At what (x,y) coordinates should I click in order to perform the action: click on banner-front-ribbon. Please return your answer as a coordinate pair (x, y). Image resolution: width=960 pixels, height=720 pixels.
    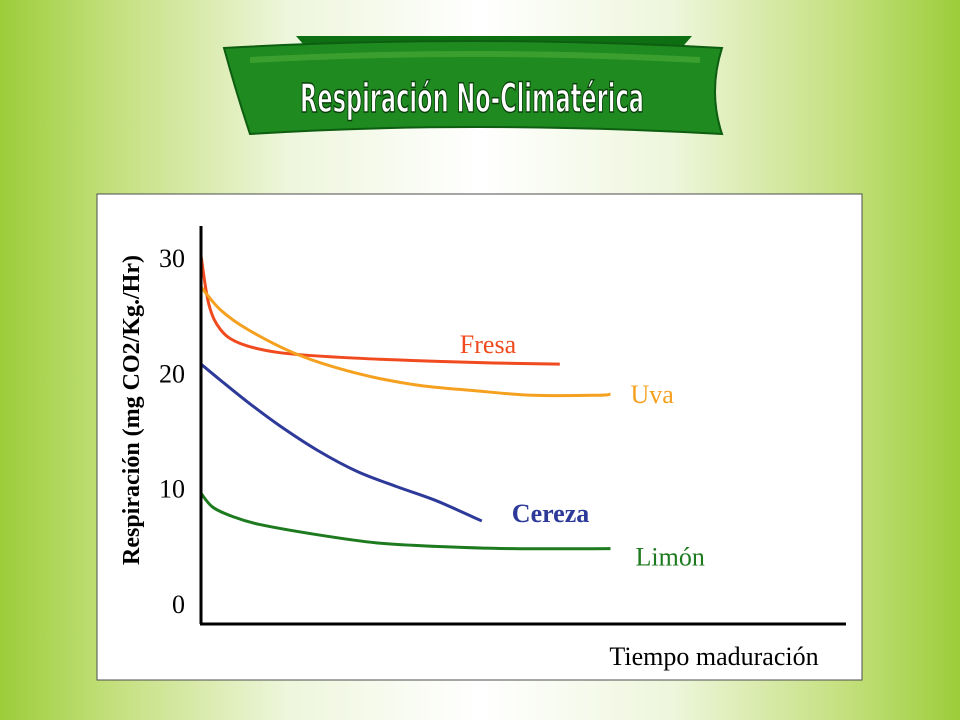
    Looking at the image, I should click on (473, 88).